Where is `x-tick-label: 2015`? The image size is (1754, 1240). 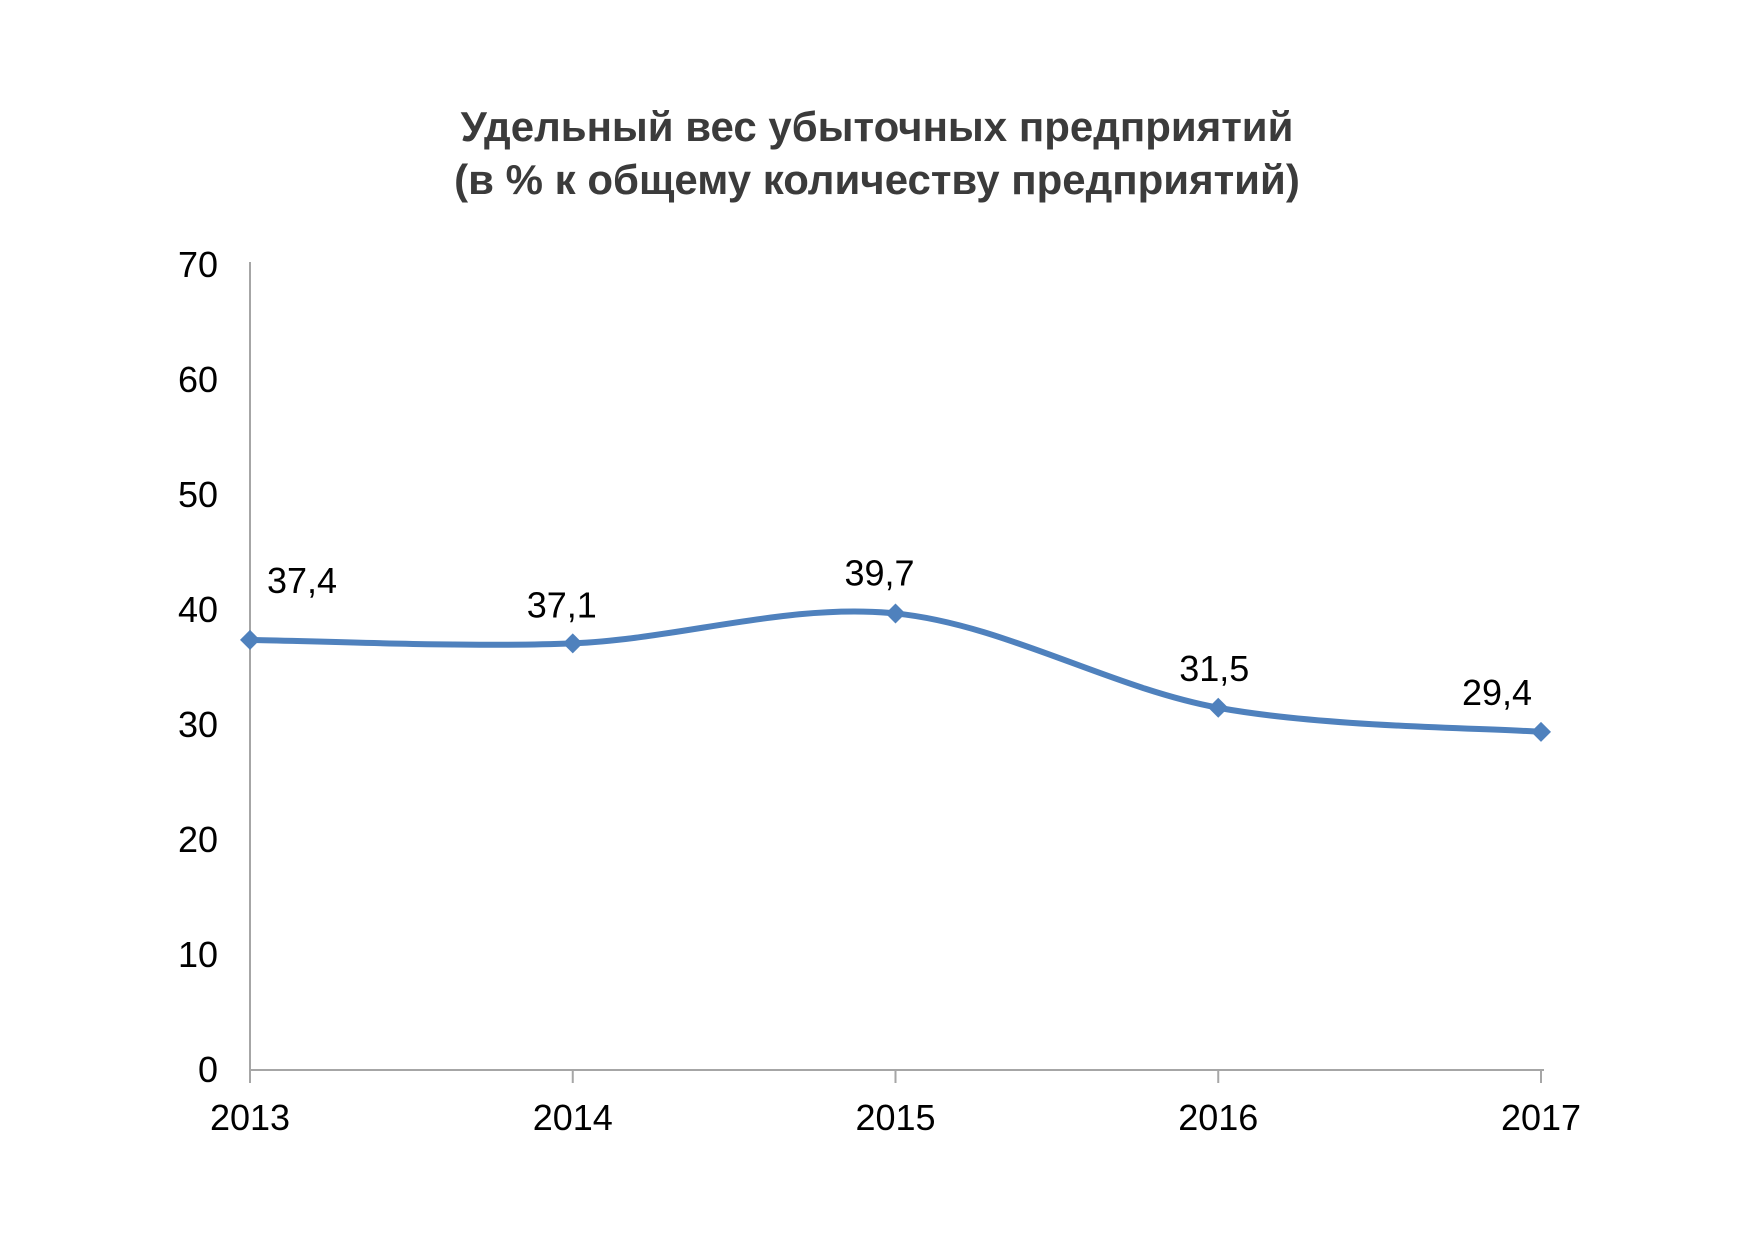 x-tick-label: 2015 is located at coordinates (895, 1117).